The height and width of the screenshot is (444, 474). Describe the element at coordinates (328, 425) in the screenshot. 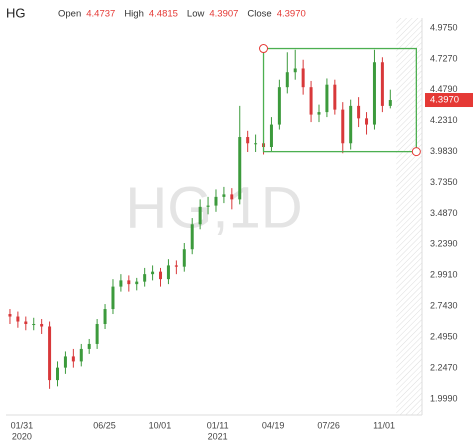

I see `x-tick-label: 07/26` at that location.